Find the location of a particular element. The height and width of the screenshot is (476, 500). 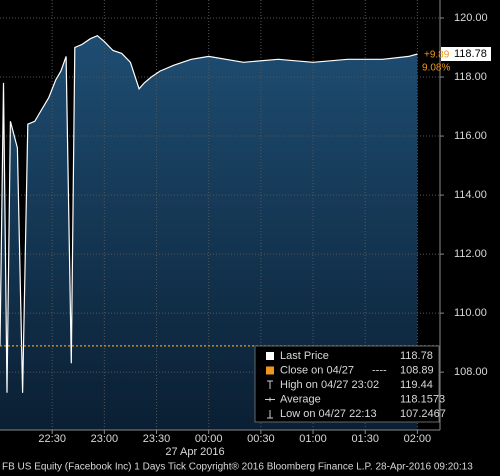

x-tick-label: 01:00 is located at coordinates (313, 439).